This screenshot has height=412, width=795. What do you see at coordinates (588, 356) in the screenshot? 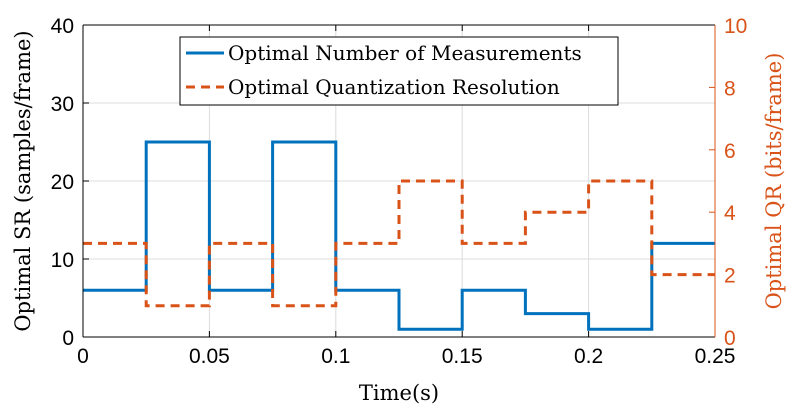
I see `x-tick-label: 0.2` at bounding box center [588, 356].